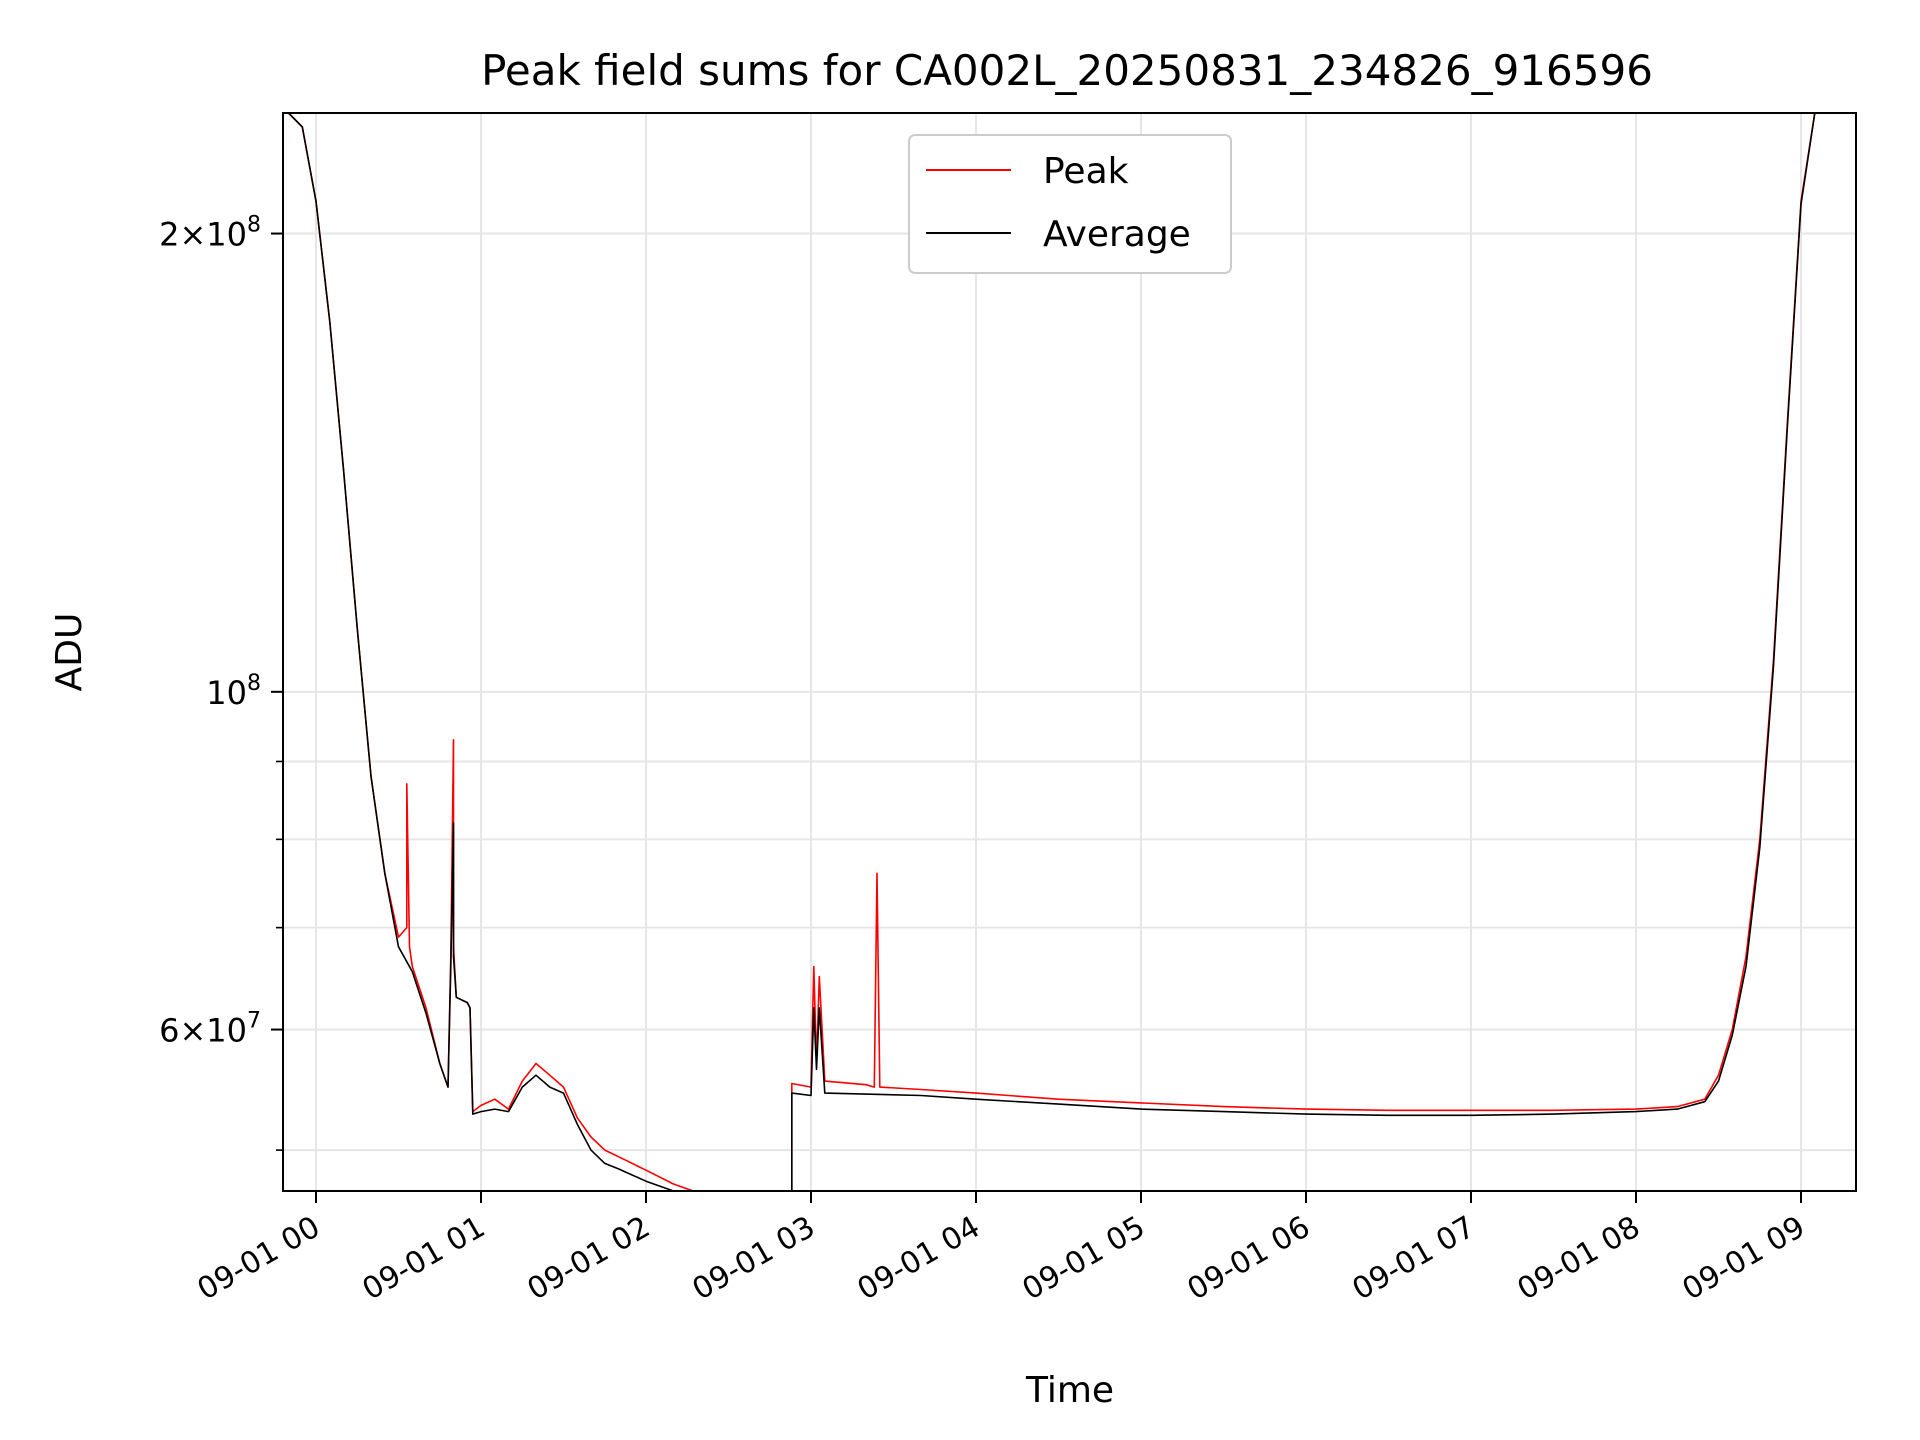 The height and width of the screenshot is (1440, 1920). What do you see at coordinates (1249, 1259) in the screenshot?
I see `x-tick-label: 09-01 06` at bounding box center [1249, 1259].